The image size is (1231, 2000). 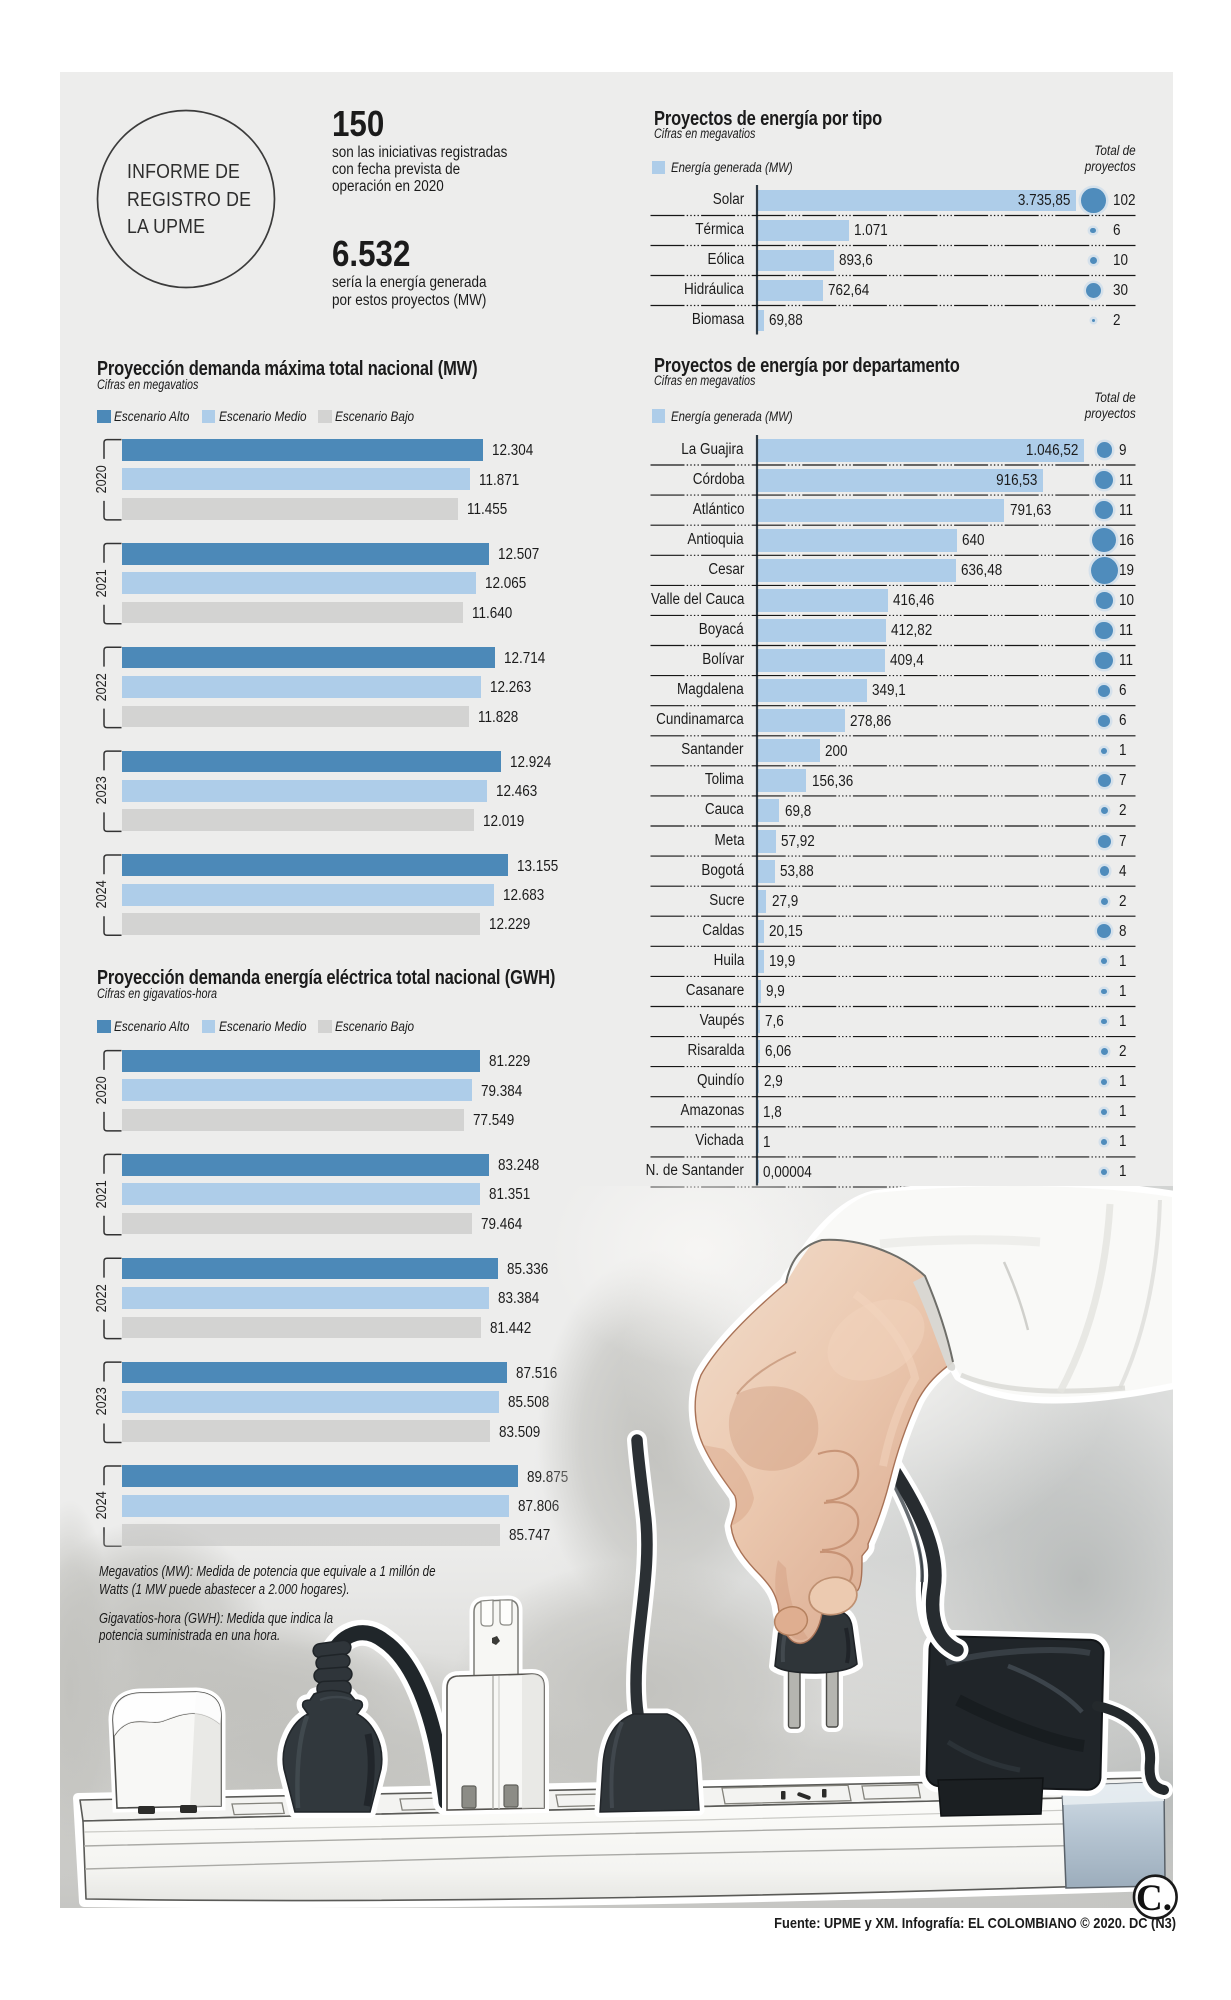 I want to click on svg-text: C., so click(x=1154, y=1898).